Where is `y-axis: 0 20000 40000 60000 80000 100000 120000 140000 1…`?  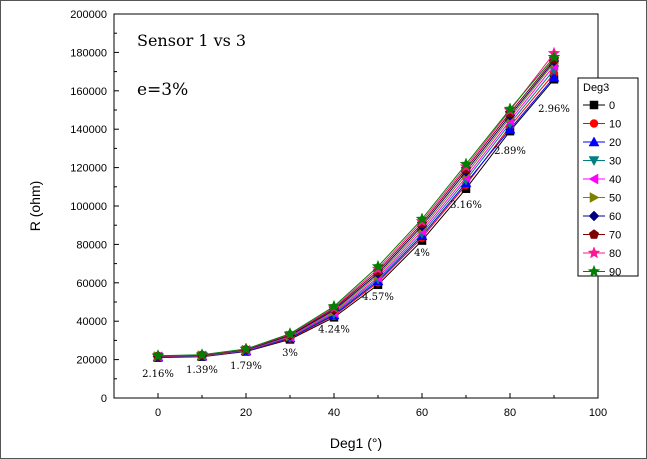
y-axis: 0 20000 40000 60000 80000 100000 120000 140000 1… is located at coordinates (94, 207).